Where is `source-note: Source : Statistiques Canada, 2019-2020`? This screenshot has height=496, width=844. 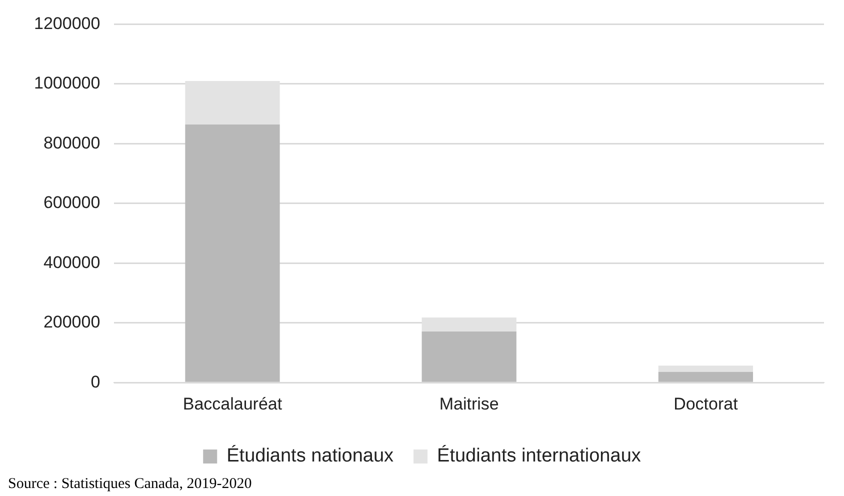 source-note: Source : Statistiques Canada, 2019-2020 is located at coordinates (130, 484).